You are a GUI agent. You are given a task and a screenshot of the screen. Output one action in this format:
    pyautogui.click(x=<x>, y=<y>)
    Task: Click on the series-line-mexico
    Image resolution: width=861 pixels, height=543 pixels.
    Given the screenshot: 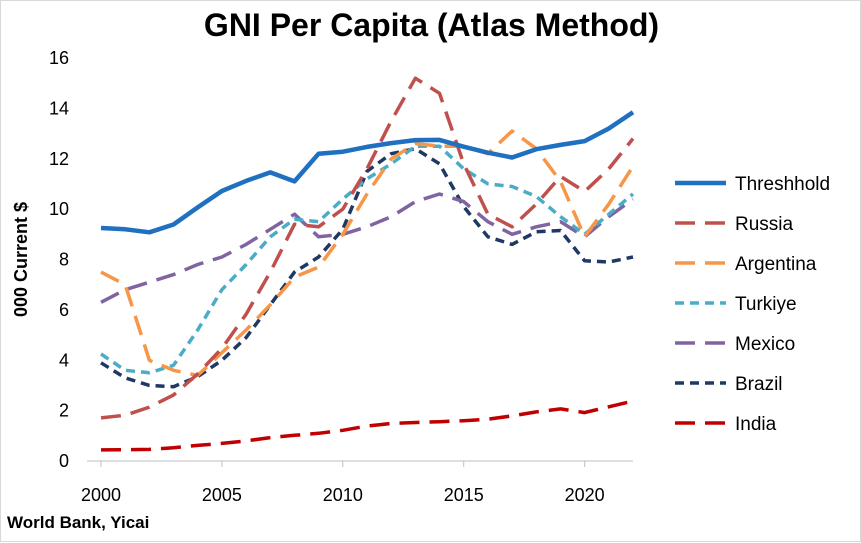 What is the action you would take?
    pyautogui.click(x=367, y=248)
    